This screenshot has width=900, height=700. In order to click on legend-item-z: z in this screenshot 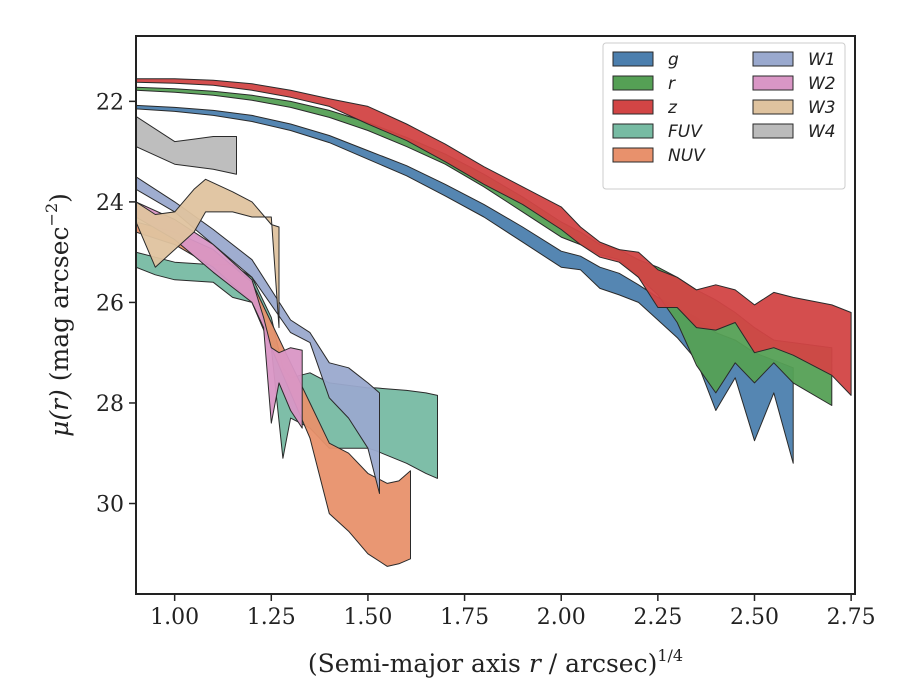, I will do `click(645, 108)`.